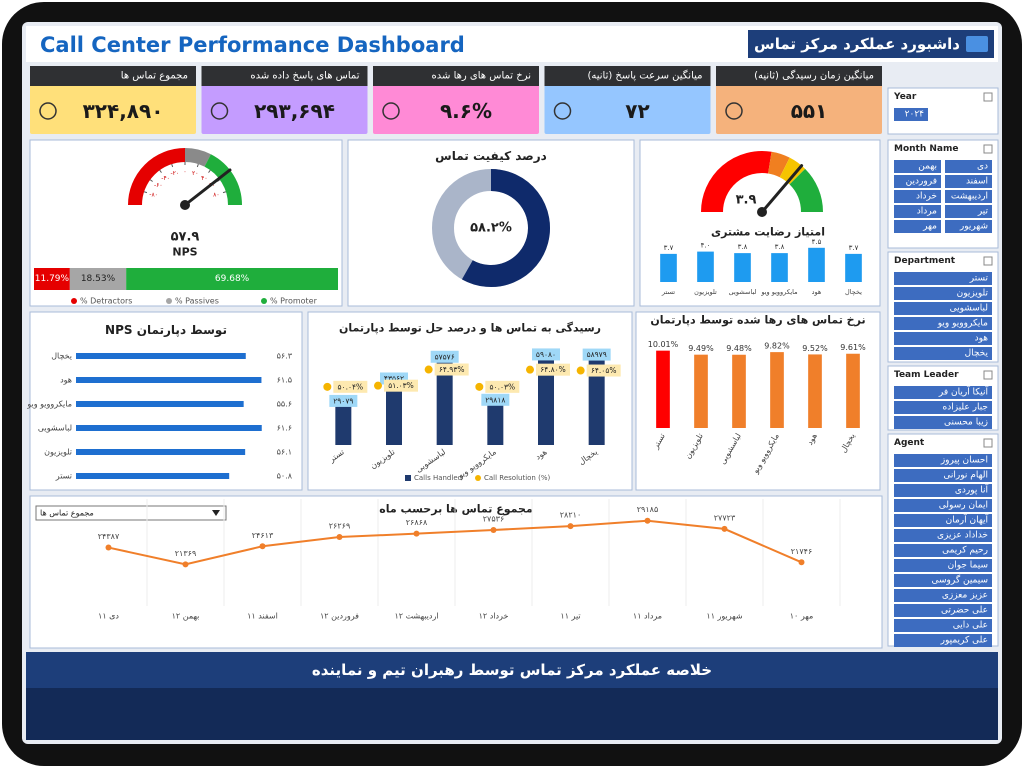  I want to click on slicer-item-label: جبار علیزاده, so click(965, 408).